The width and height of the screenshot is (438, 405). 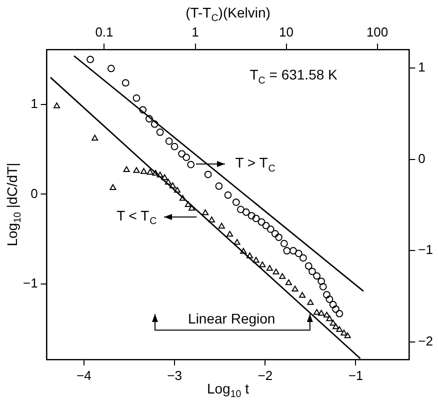 I want to click on y-tick-label: 1, so click(x=34, y=103).